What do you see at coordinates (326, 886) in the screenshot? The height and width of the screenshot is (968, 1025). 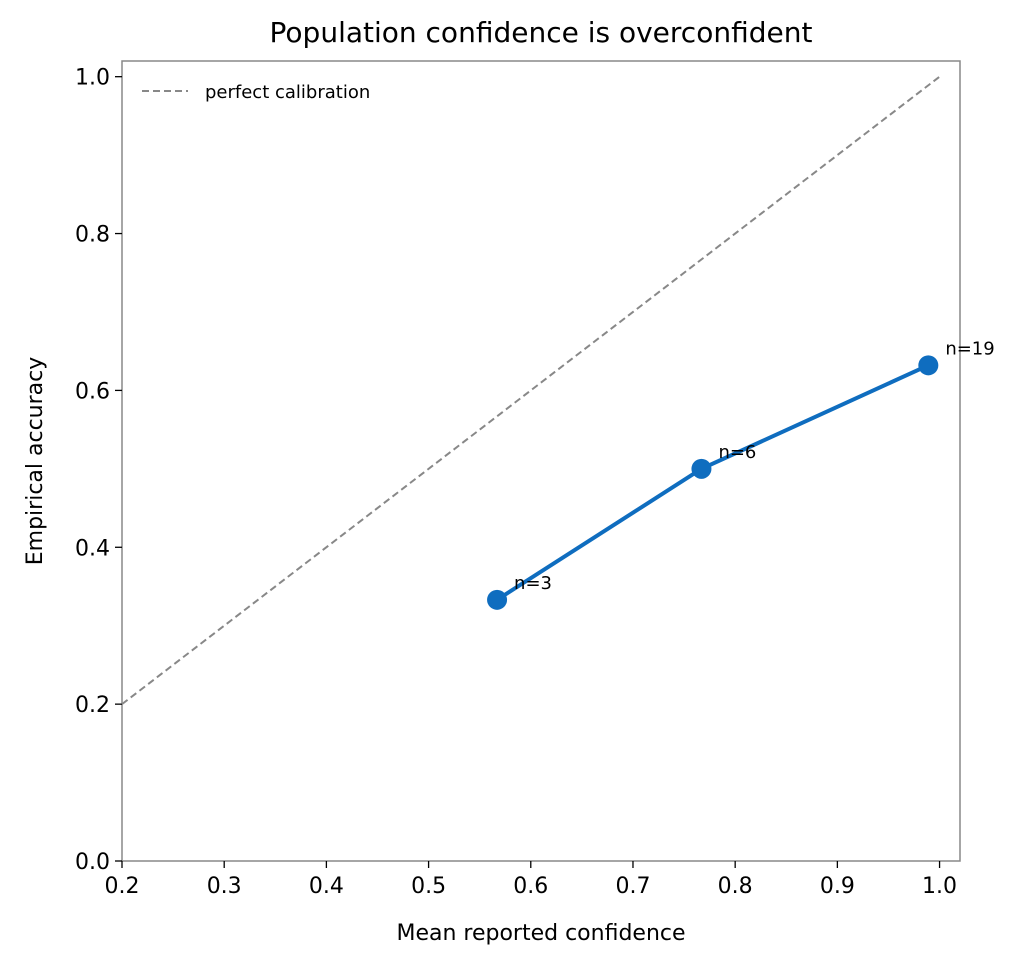 I see `x-tick-label: 0.4` at bounding box center [326, 886].